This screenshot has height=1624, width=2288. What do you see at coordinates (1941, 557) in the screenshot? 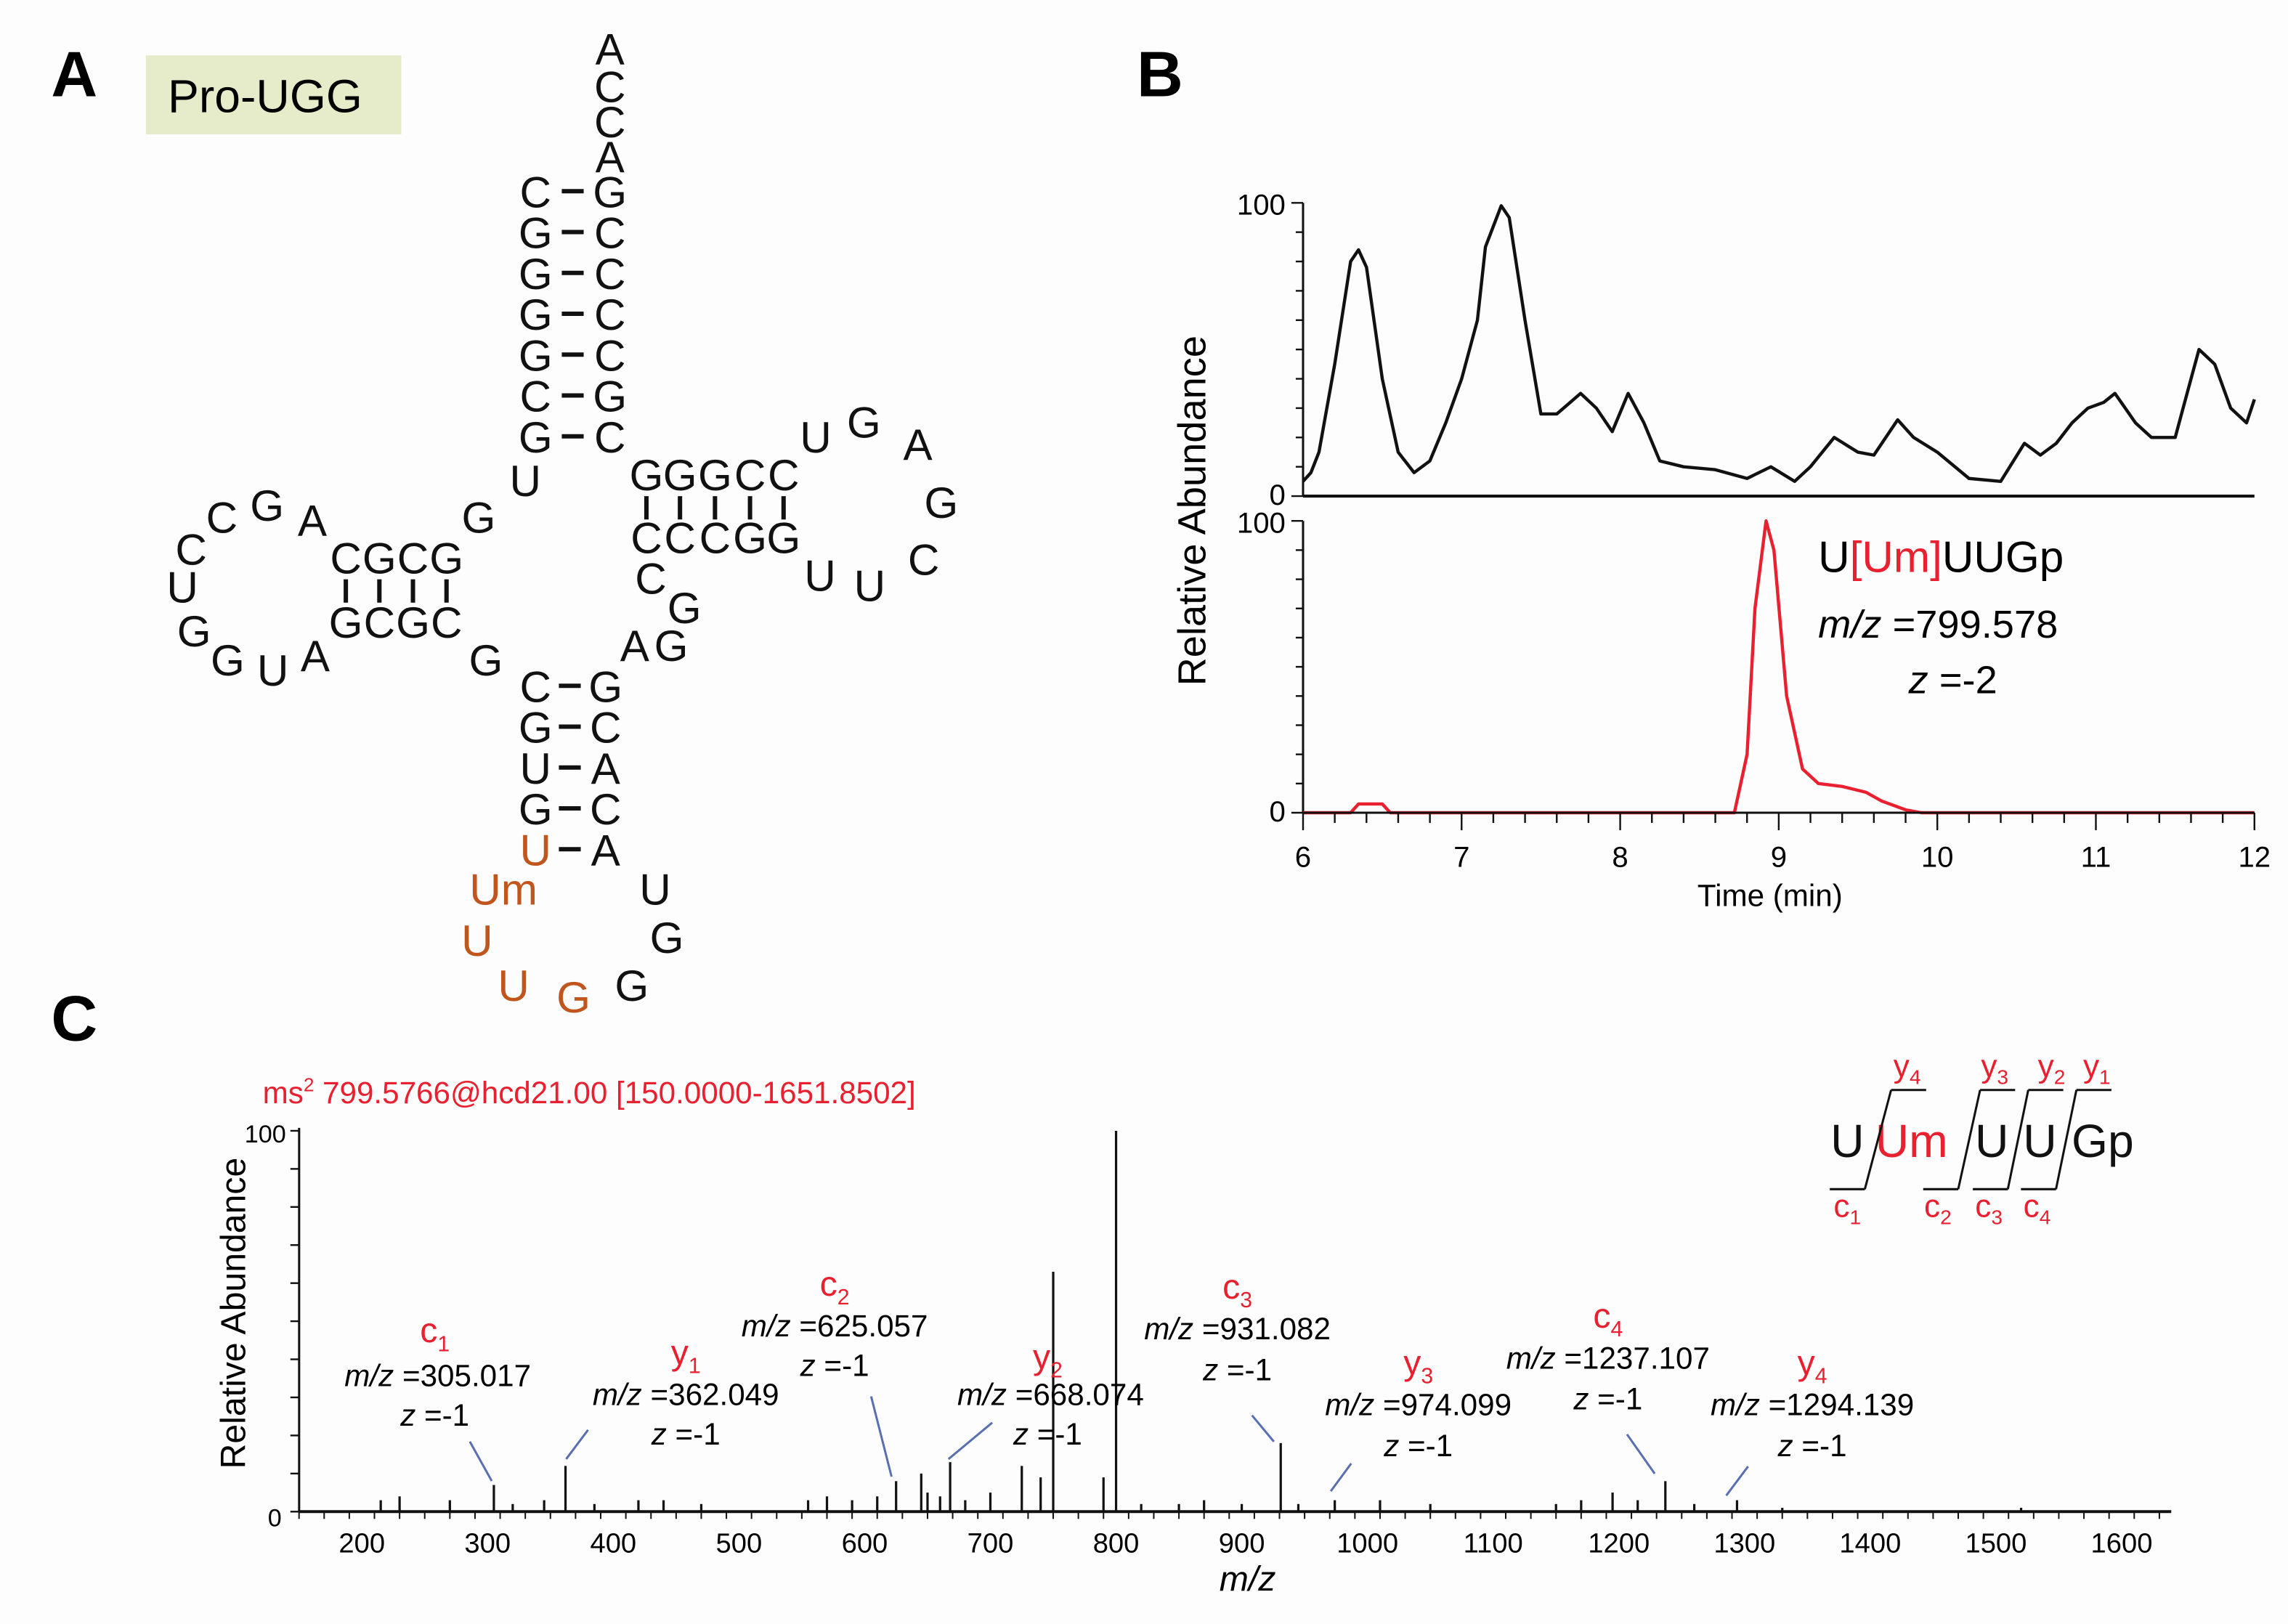
I see `oligo-sequence: U[Um]UUGp` at bounding box center [1941, 557].